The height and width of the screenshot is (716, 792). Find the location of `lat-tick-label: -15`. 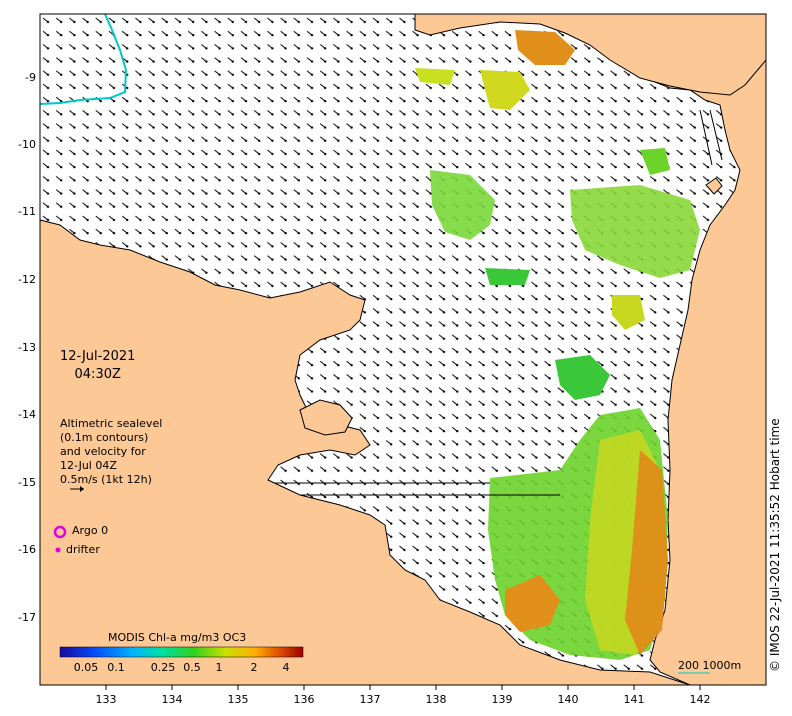

lat-tick-label: -15 is located at coordinates (27, 482).